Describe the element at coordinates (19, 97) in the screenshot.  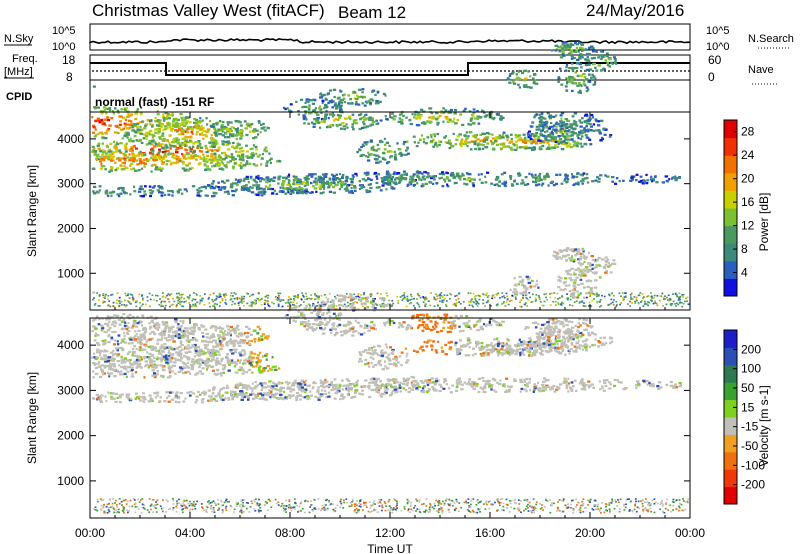
I see `cpid-label: CPID` at that location.